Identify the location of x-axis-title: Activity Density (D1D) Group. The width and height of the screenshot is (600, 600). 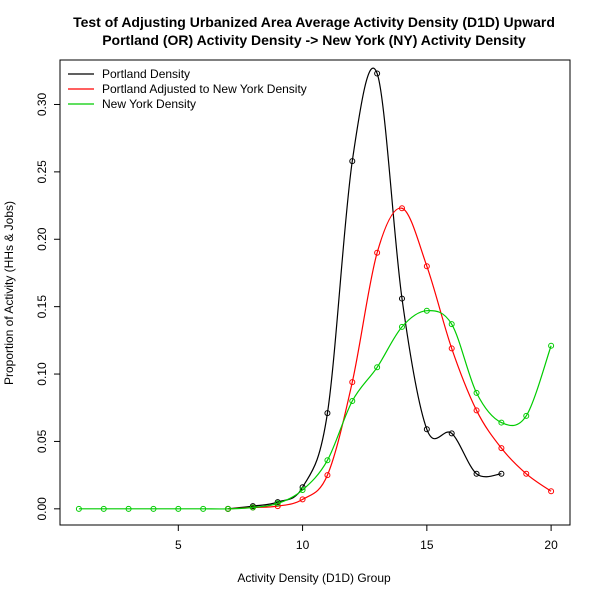
(314, 578).